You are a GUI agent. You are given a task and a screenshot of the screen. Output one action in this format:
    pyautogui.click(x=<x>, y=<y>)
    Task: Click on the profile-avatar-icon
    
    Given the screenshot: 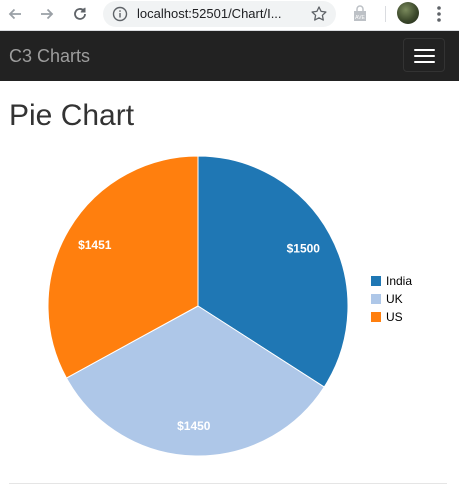 What is the action you would take?
    pyautogui.click(x=408, y=13)
    